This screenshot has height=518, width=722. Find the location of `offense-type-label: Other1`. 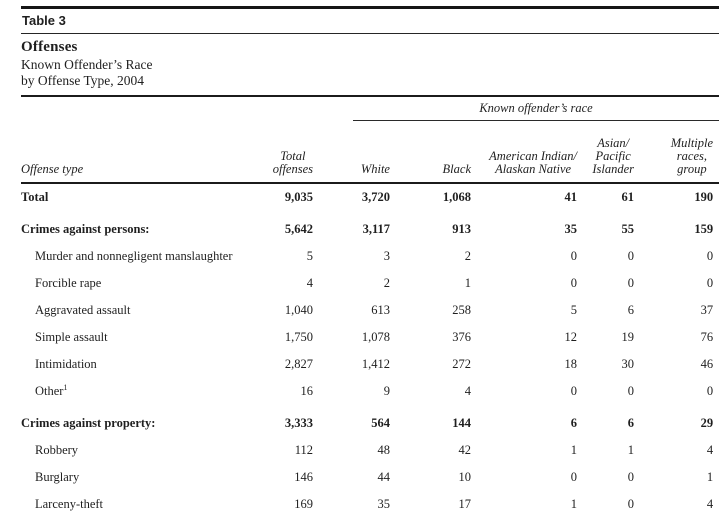

offense-type-label: Other1 is located at coordinates (51, 390).